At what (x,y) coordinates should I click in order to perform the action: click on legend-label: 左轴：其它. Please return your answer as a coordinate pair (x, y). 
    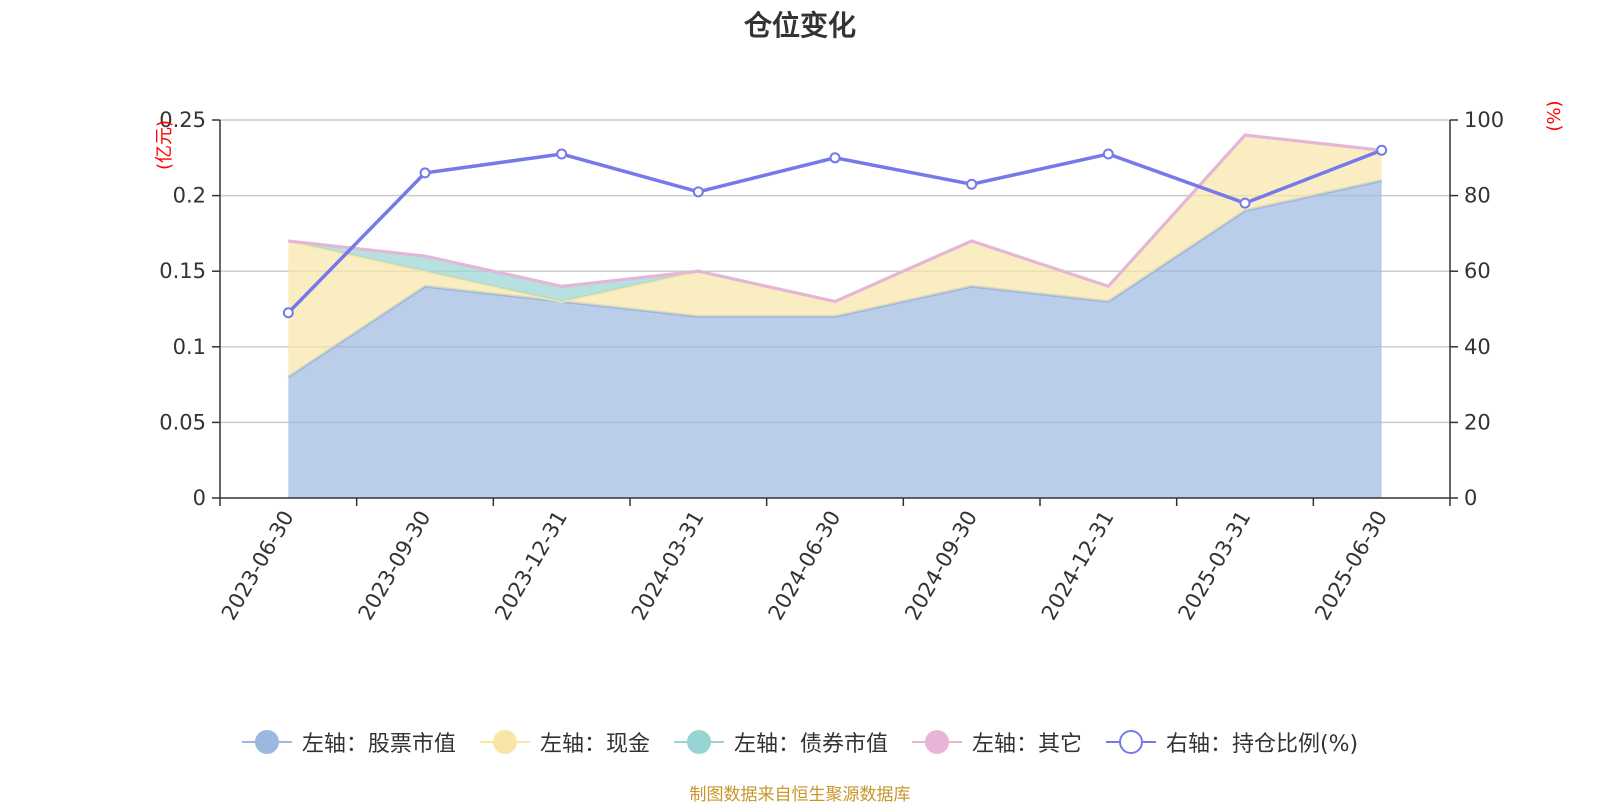
    Looking at the image, I should click on (1026, 744).